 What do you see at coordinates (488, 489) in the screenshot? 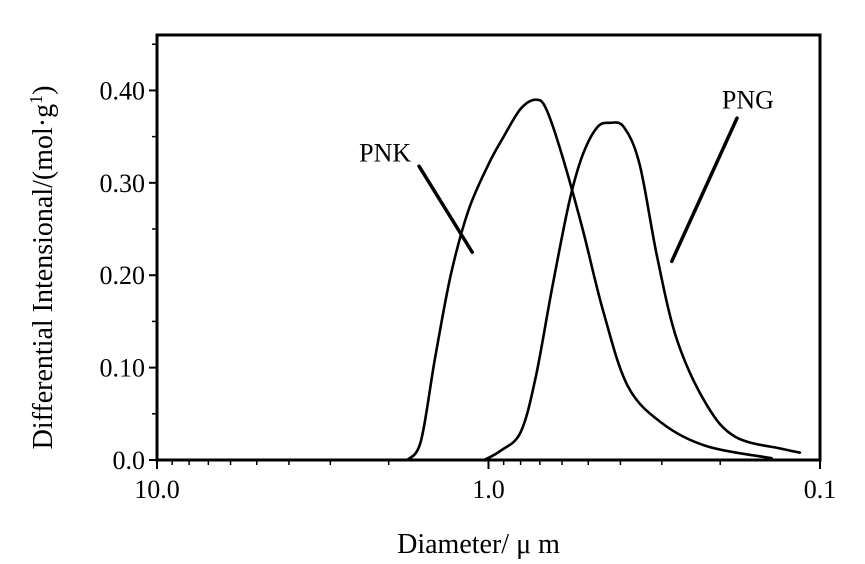
I see `x-tick-label: 1.0` at bounding box center [488, 489].